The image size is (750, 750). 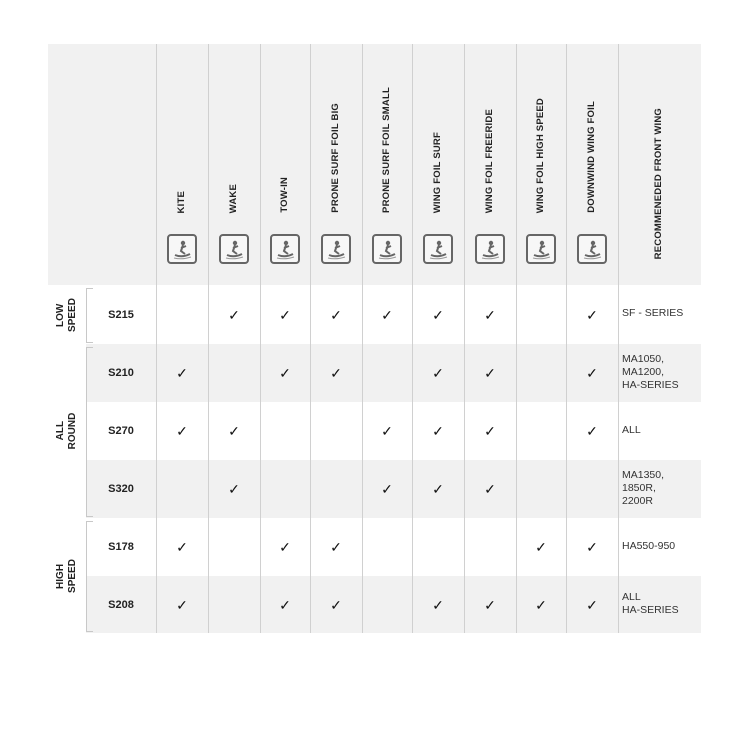 What do you see at coordinates (631, 429) in the screenshot?
I see `recommended-front-wing: ALL` at bounding box center [631, 429].